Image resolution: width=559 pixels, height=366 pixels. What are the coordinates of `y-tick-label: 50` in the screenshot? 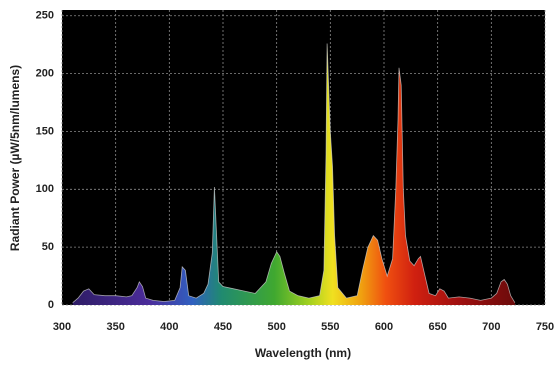 It's located at (48, 247).